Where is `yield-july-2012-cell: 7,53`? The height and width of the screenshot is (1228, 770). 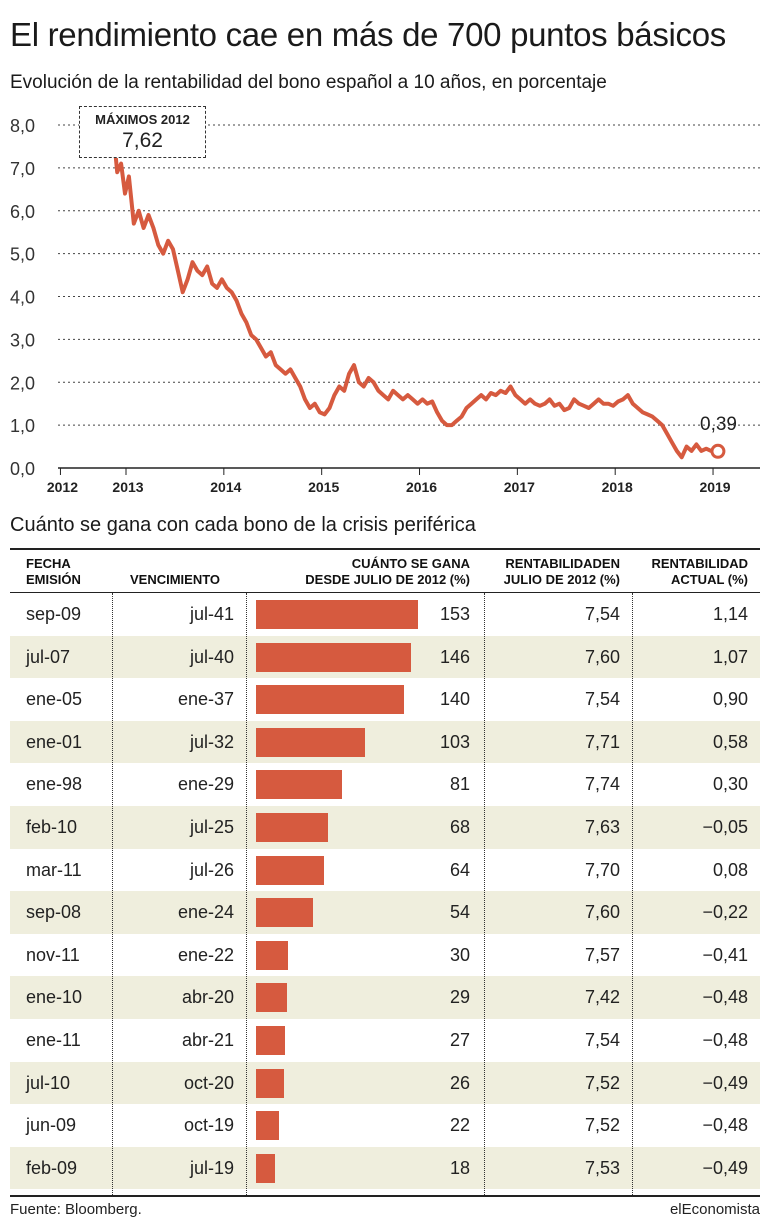
yield-july-2012-cell: 7,53 is located at coordinates (602, 1167).